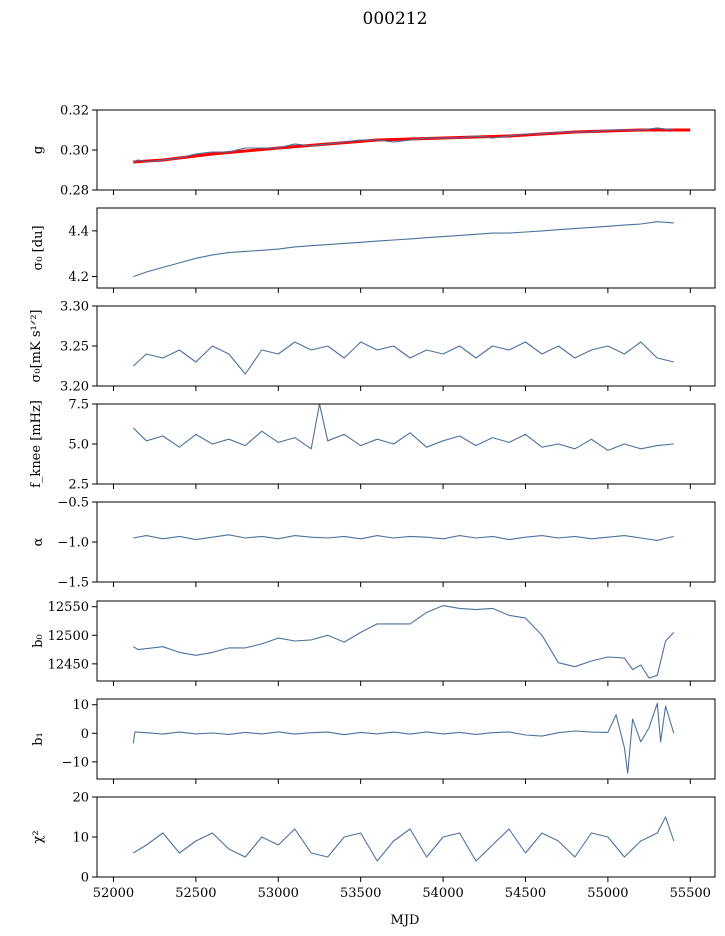 The height and width of the screenshot is (936, 725). What do you see at coordinates (74, 387) in the screenshot?
I see `y-tick-label-sigma0_mks: 3.20` at bounding box center [74, 387].